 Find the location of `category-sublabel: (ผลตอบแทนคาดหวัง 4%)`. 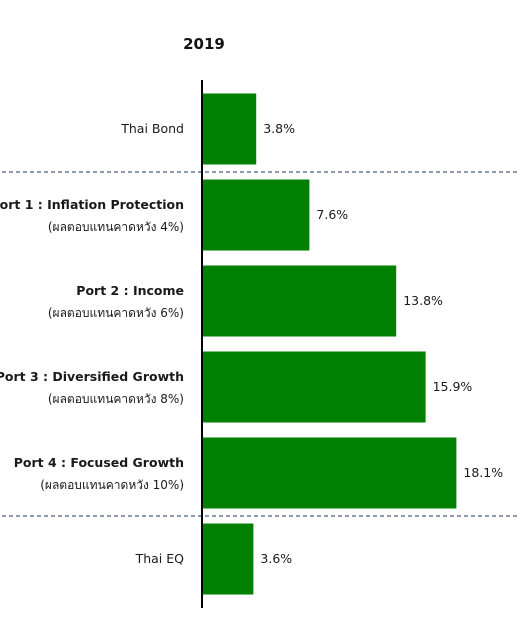

category-sublabel: (ผลตอบแทนคาดหวัง 4%) is located at coordinates (116, 227).